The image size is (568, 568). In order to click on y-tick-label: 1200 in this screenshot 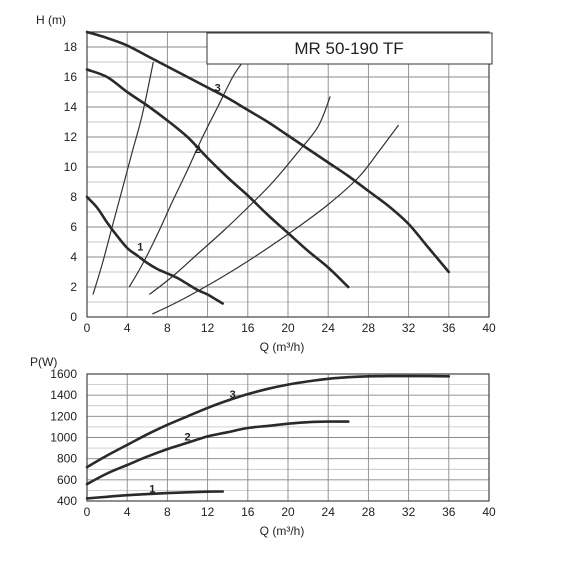, I will do `click(63, 416)`.